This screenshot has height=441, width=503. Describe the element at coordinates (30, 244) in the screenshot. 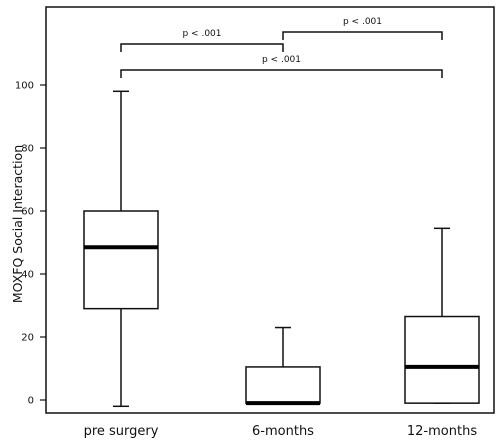

I see `y-axis-ticks: 0 20 40 60 80 100` at that location.